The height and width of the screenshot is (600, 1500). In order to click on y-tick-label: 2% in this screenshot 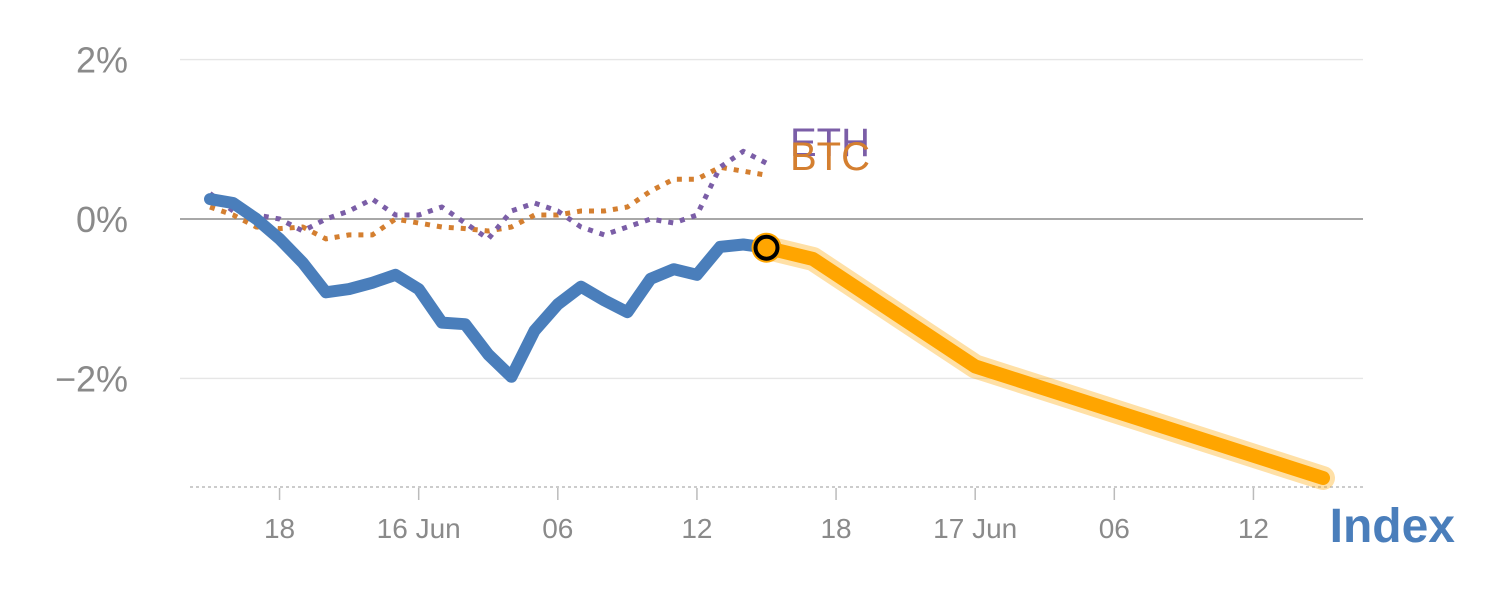, I will do `click(102, 60)`.